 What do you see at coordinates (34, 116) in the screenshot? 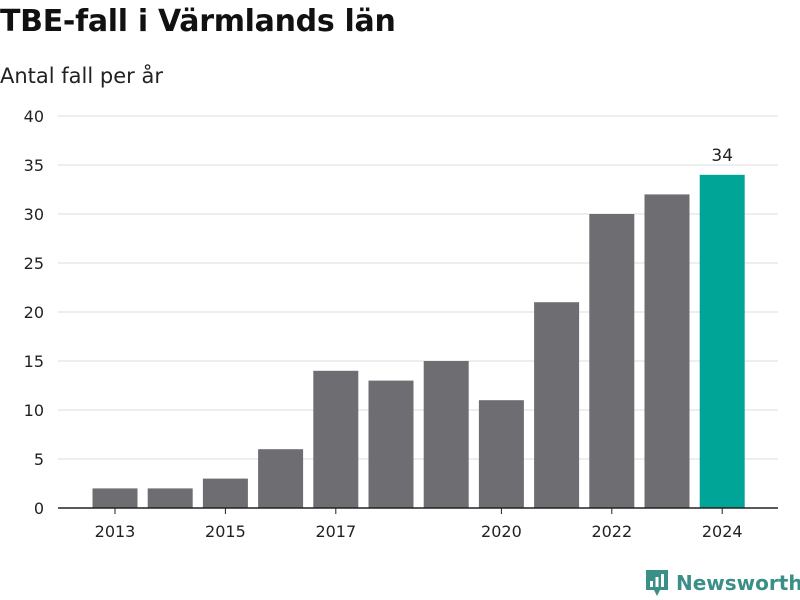
I see `y-tick-label: 40` at bounding box center [34, 116].